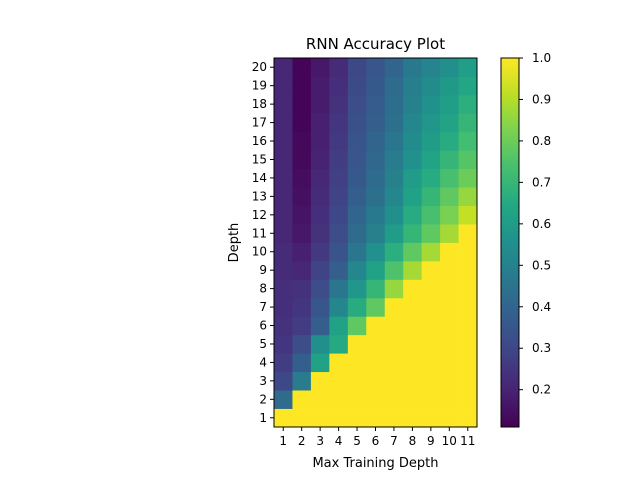 Image resolution: width=640 pixels, height=484 pixels. Describe the element at coordinates (541, 390) in the screenshot. I see `colorbar-tick-label: 0.2` at that location.